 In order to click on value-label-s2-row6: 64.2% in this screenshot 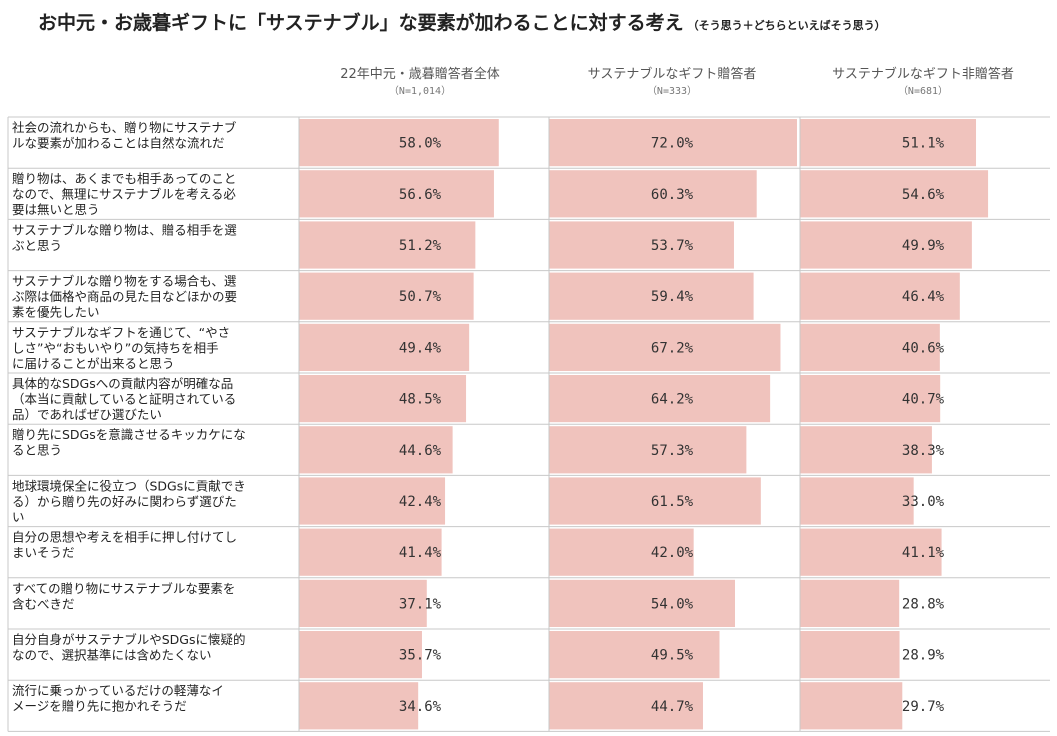, I will do `click(672, 400)`.